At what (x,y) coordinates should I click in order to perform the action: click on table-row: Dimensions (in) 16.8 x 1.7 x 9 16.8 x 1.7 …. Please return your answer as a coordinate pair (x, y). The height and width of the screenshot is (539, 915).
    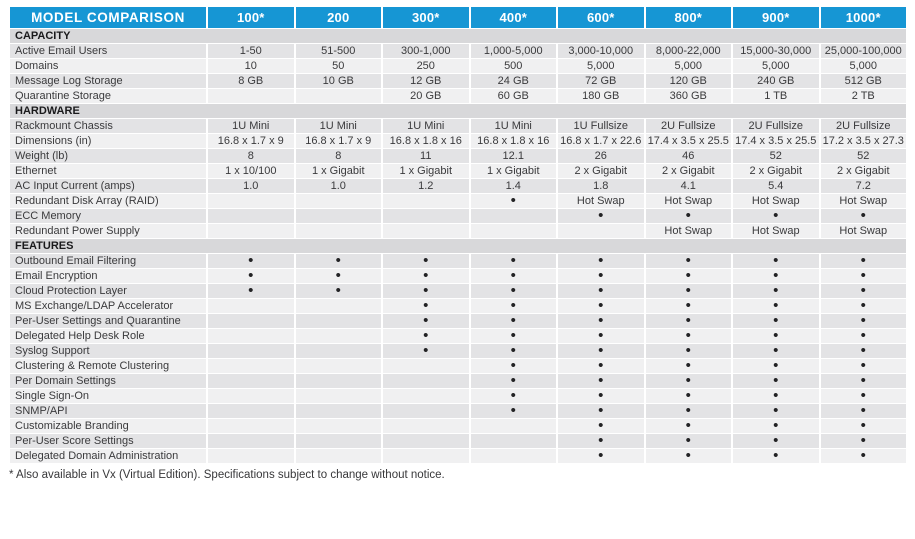
    Looking at the image, I should click on (458, 141).